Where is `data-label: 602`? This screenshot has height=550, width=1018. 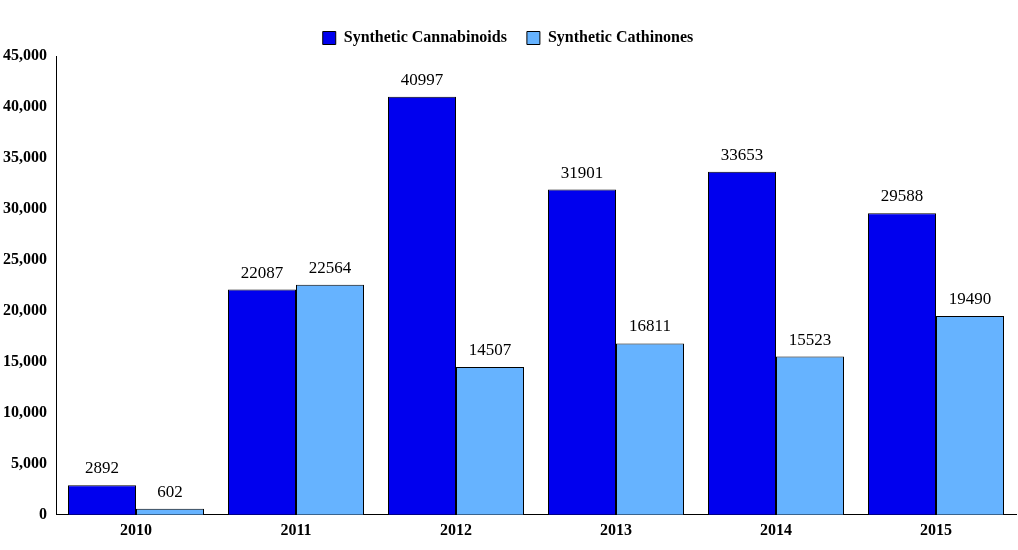 data-label: 602 is located at coordinates (170, 491).